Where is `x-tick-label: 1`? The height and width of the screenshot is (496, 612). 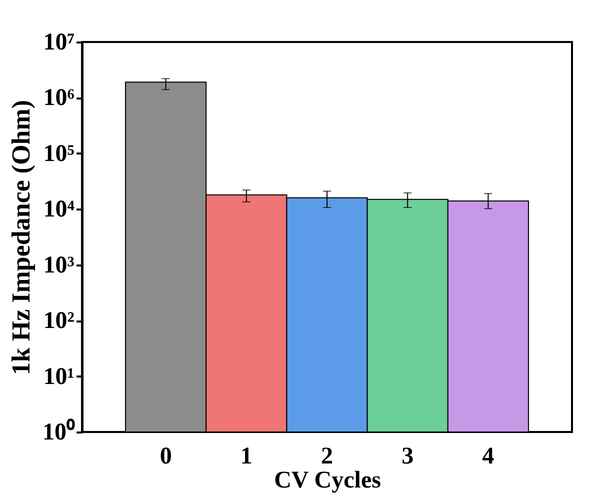 x-tick-label: 1 is located at coordinates (246, 457).